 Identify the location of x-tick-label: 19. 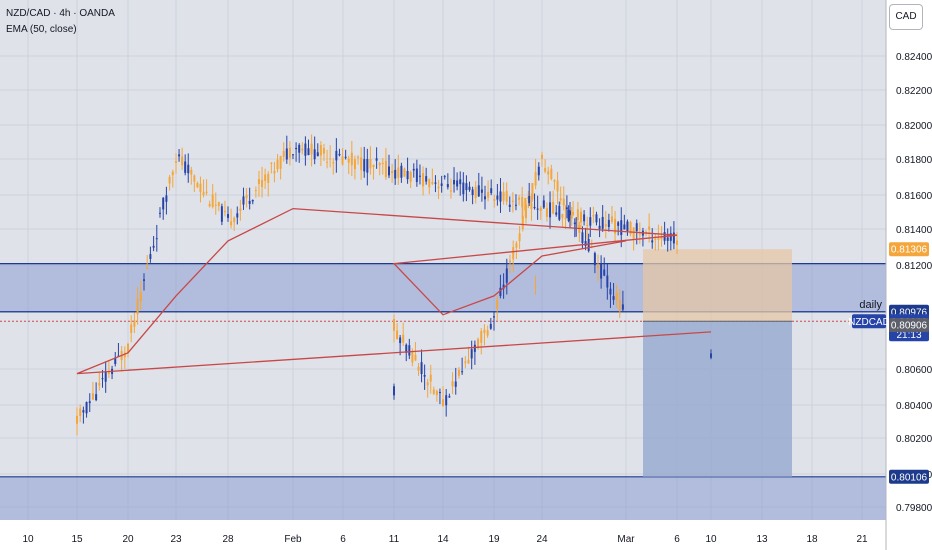
(494, 539).